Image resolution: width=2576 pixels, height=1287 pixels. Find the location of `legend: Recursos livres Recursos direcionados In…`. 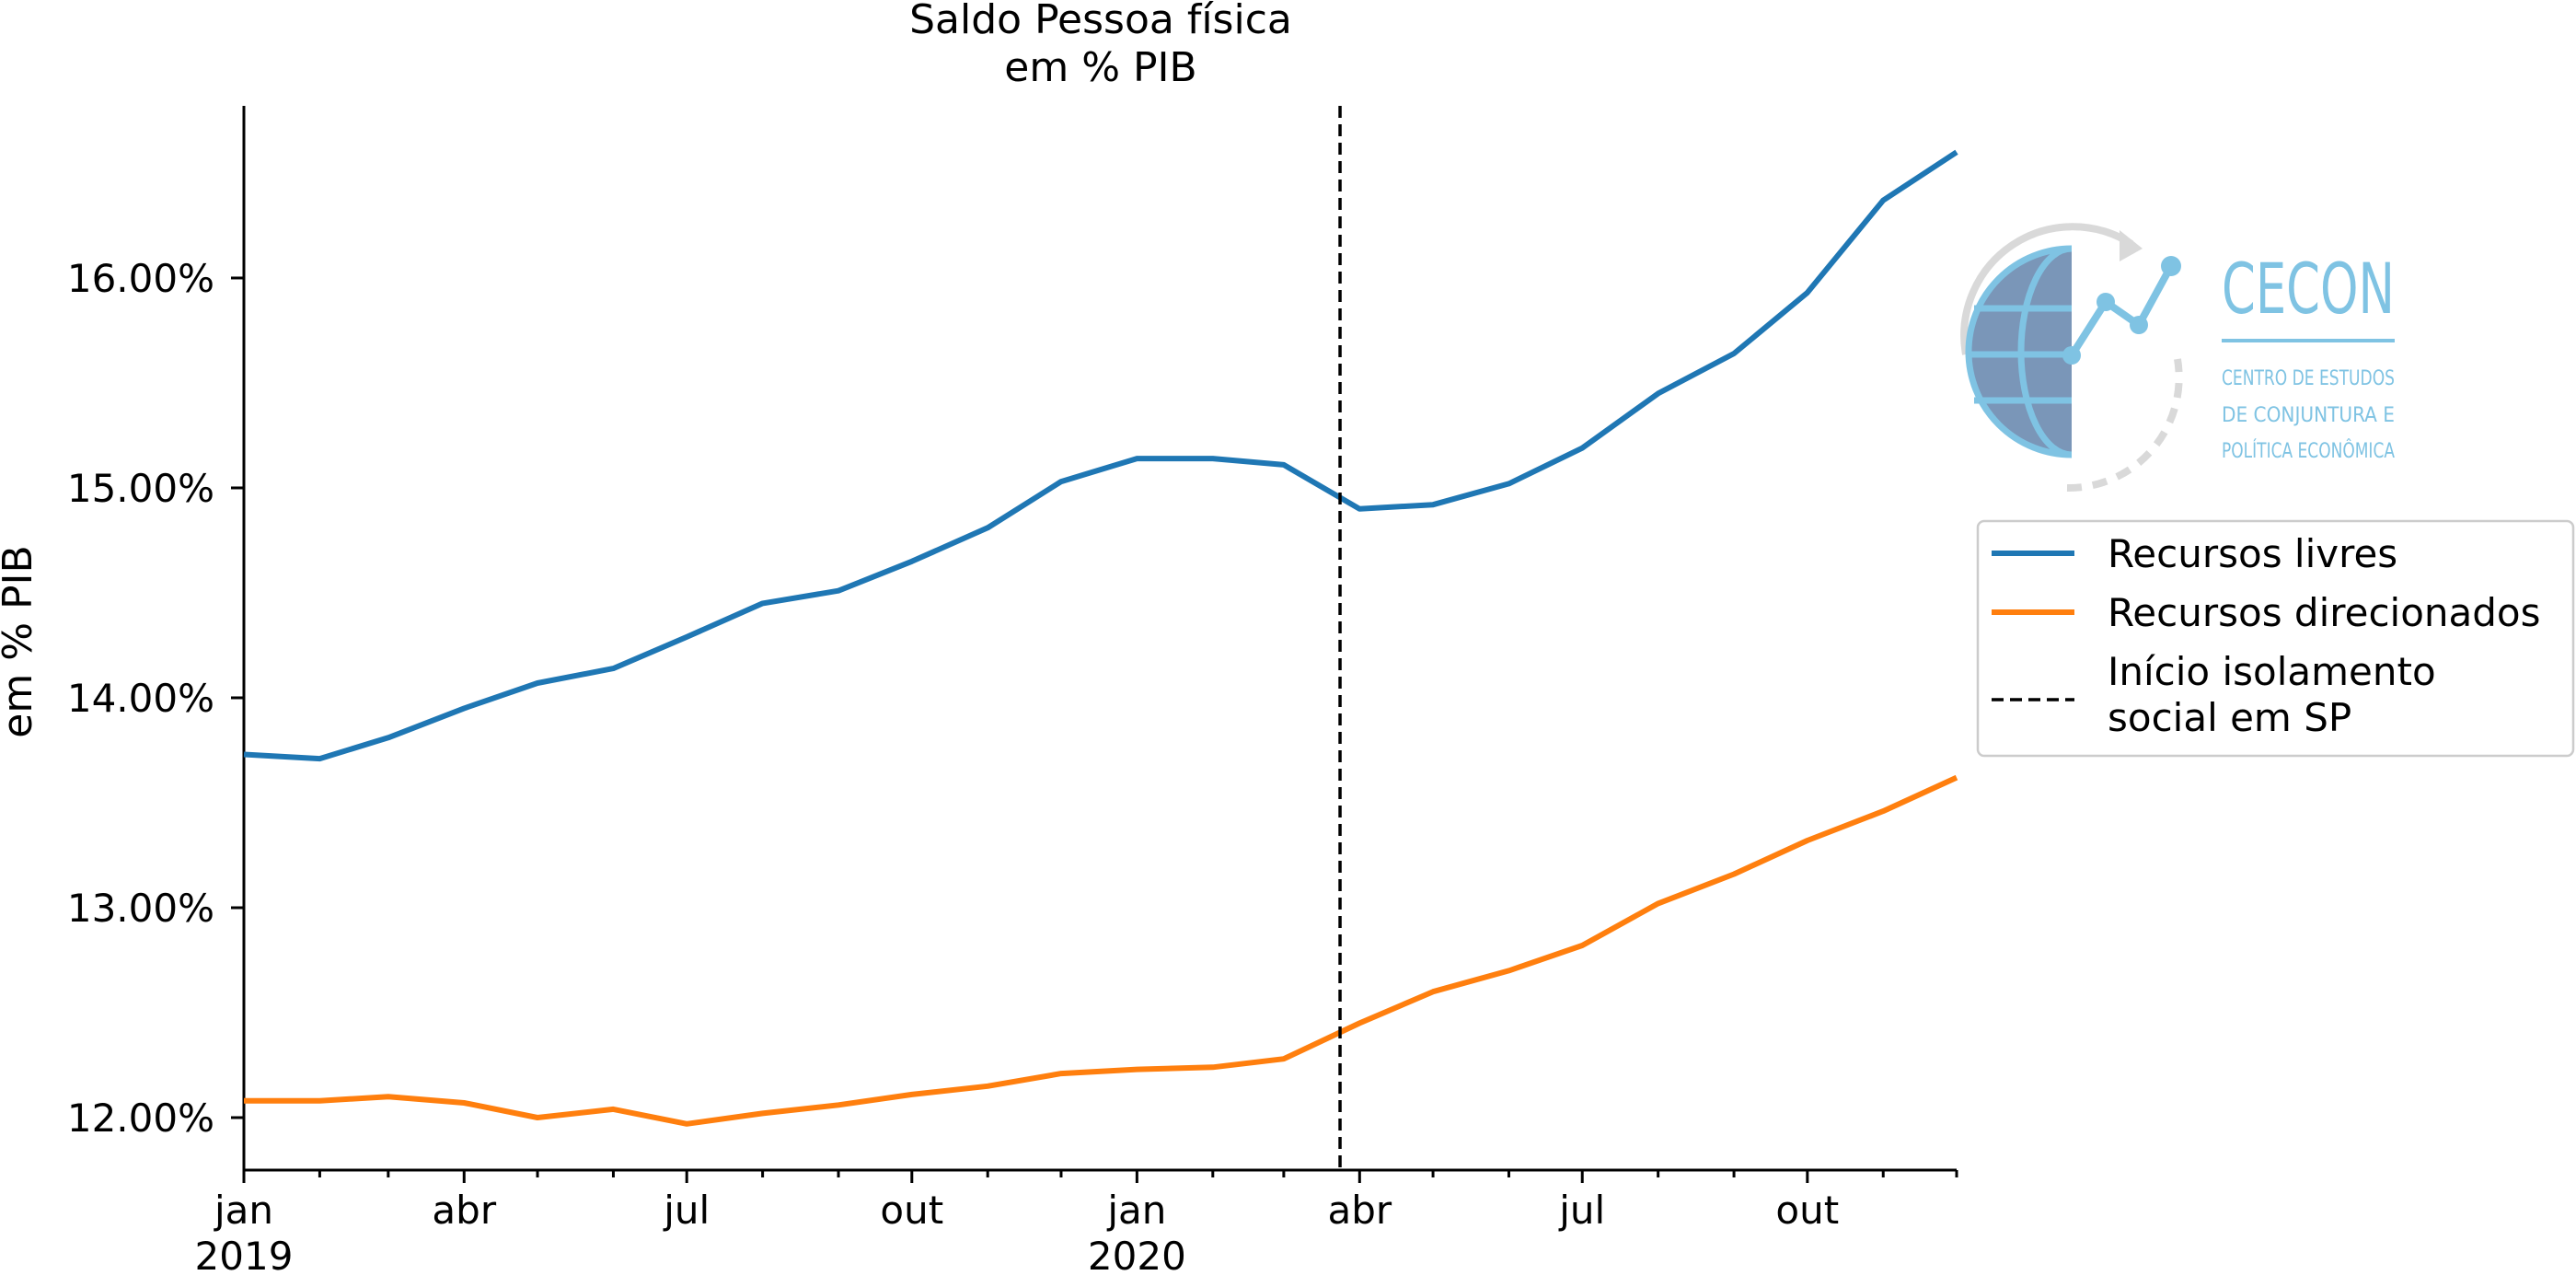

legend: Recursos livres Recursos direcionados In… is located at coordinates (2275, 638).